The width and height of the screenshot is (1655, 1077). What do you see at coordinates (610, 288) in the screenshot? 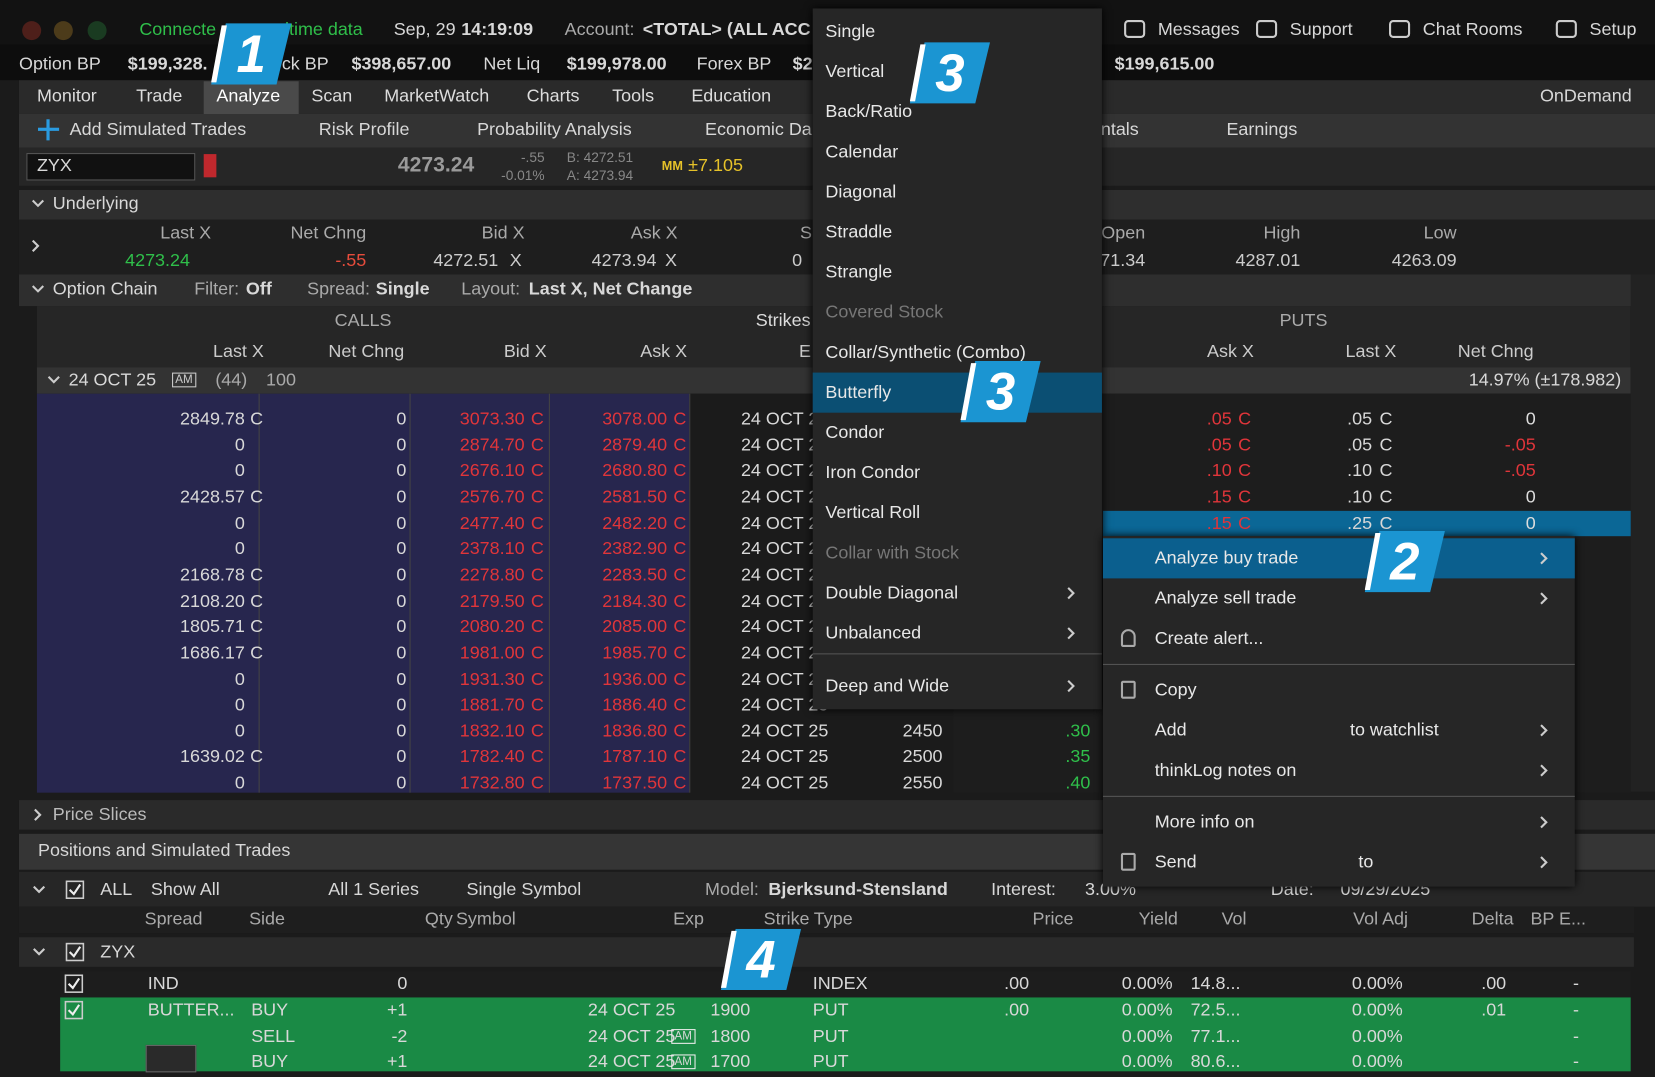
I see `label: Last X, Net Change` at bounding box center [610, 288].